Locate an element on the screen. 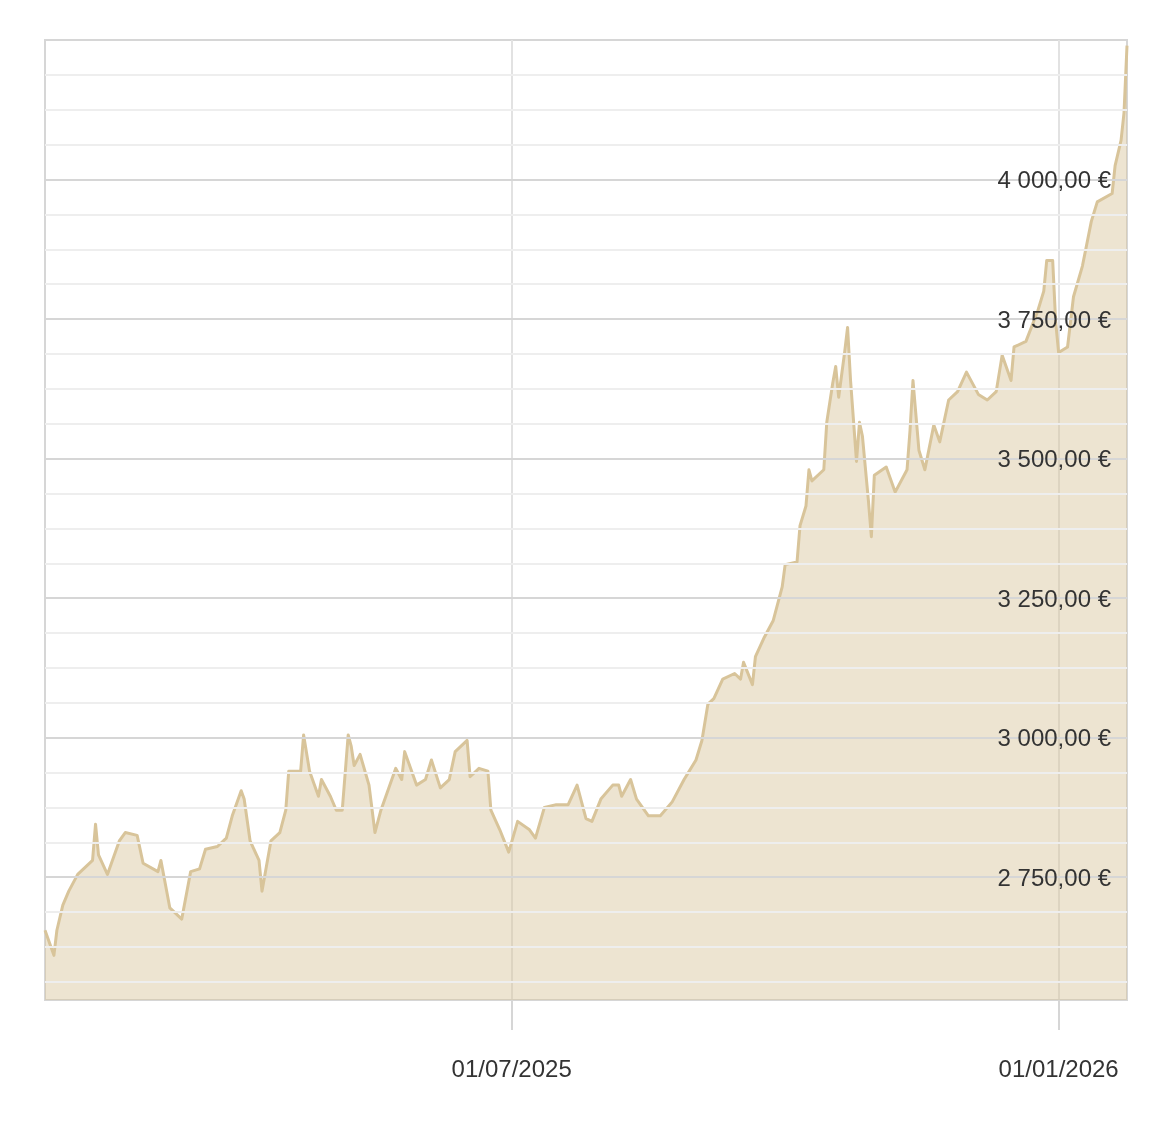 The width and height of the screenshot is (1170, 1127). x-tick-label: 01/01/2026 is located at coordinates (1058, 1068).